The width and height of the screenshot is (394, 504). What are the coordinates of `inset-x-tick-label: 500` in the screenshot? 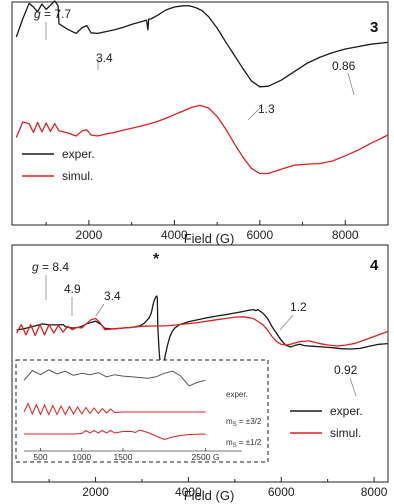 It's located at (40, 457).